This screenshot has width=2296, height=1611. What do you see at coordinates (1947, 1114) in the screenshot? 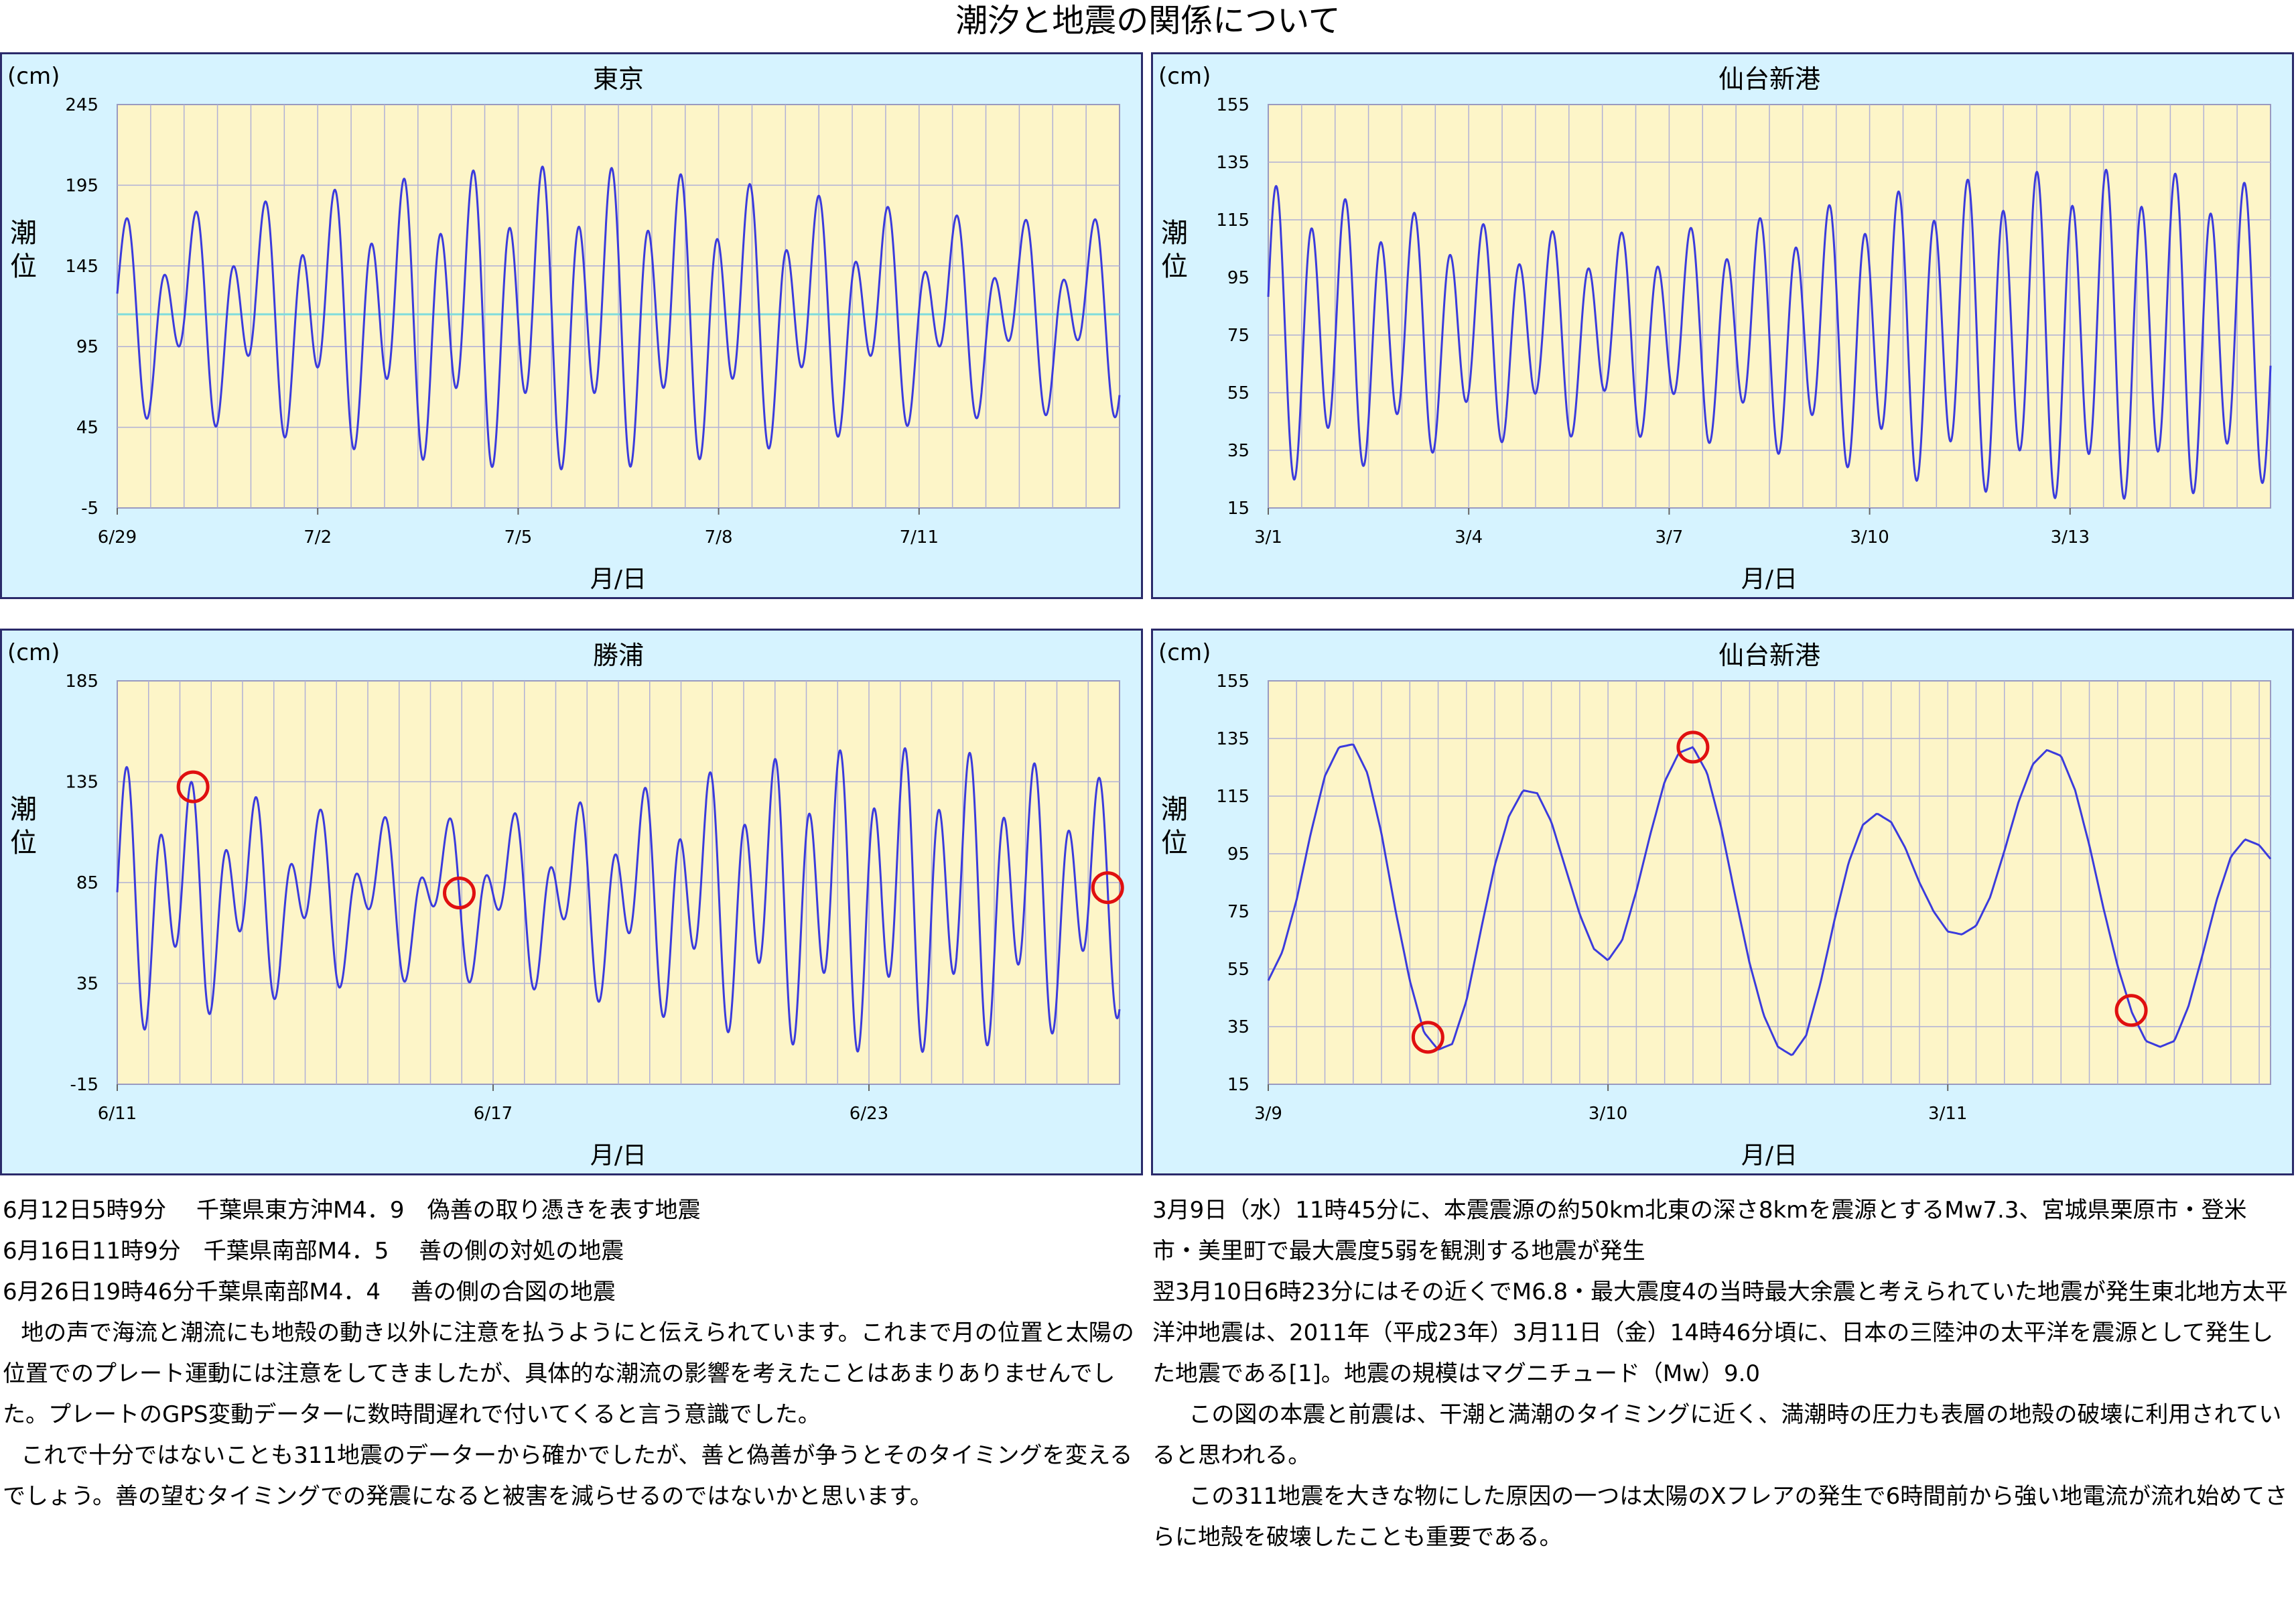
I see `x-tick-label: 3/11` at bounding box center [1947, 1114].